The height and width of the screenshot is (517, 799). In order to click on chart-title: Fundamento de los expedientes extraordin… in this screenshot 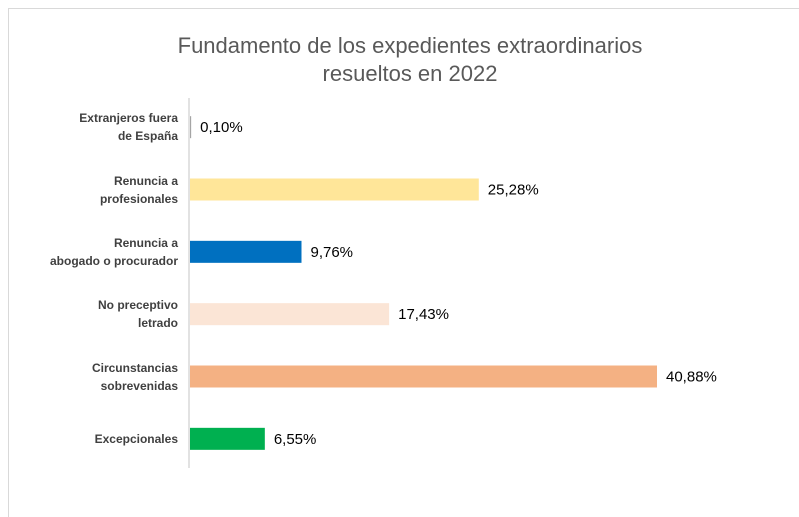, I will do `click(410, 59)`.